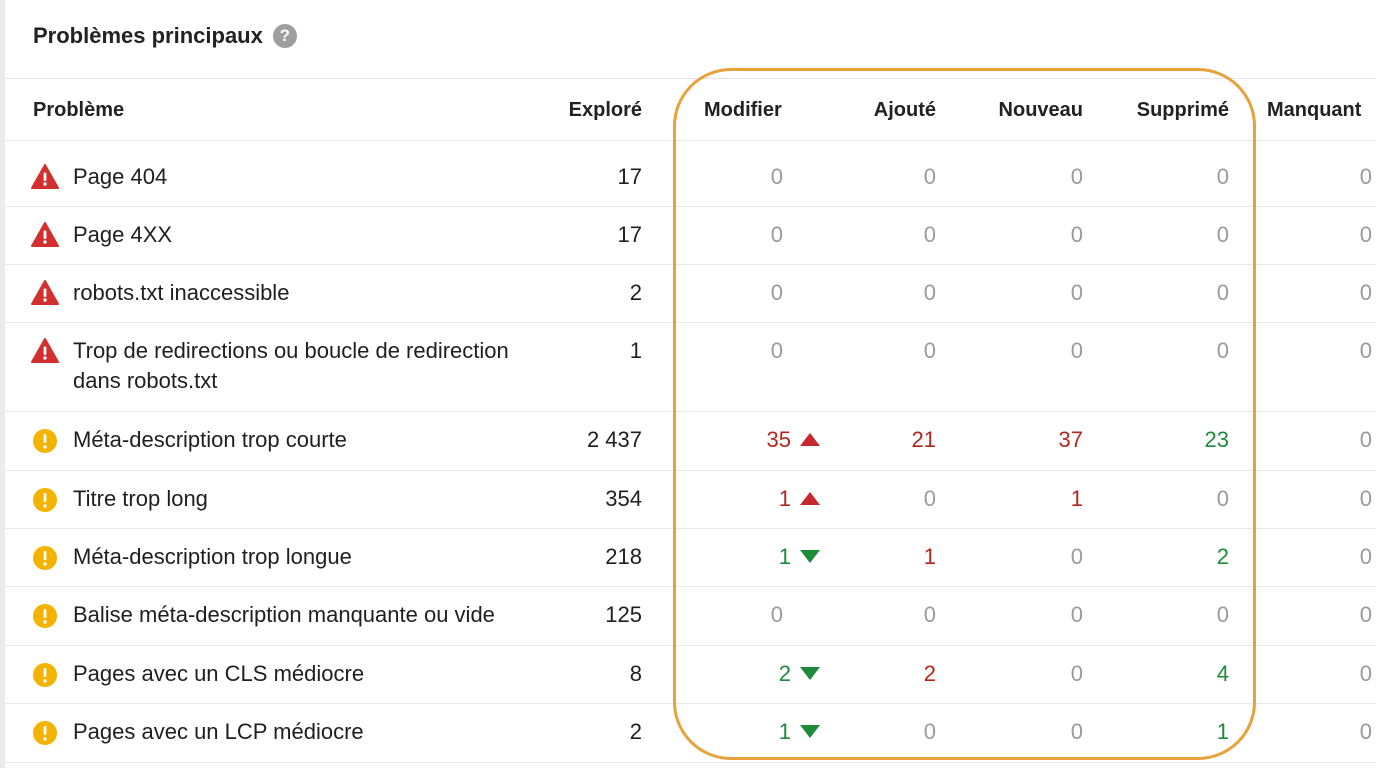 Image resolution: width=1376 pixels, height=768 pixels. What do you see at coordinates (623, 498) in the screenshot?
I see `cell-explore-value: 354` at bounding box center [623, 498].